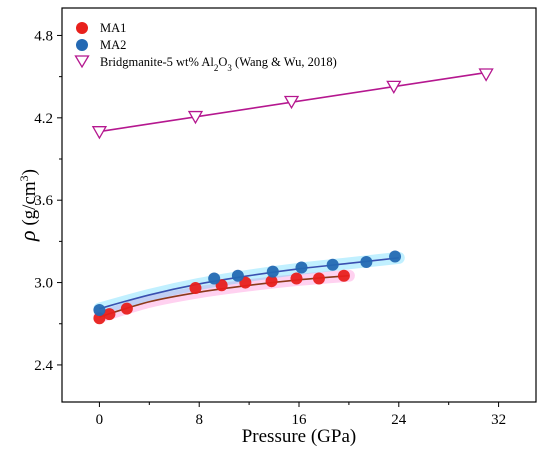  I want to click on y-tick-label: 3.6, so click(43, 201).